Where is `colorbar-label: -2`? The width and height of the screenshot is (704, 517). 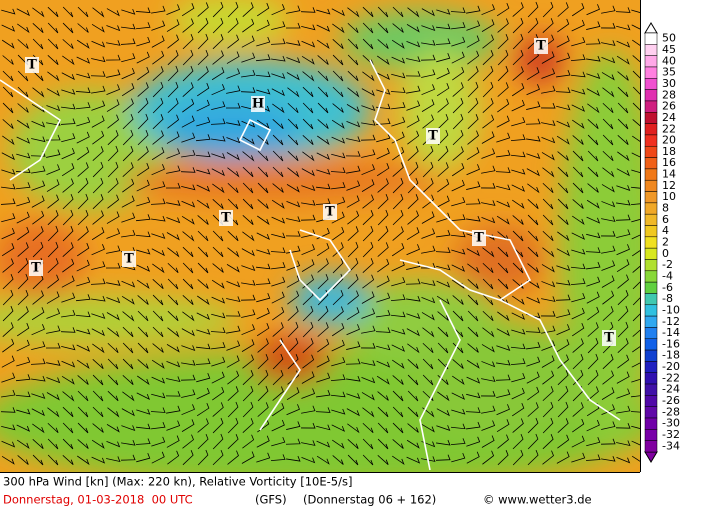
colorbar-label: -2 is located at coordinates (667, 264).